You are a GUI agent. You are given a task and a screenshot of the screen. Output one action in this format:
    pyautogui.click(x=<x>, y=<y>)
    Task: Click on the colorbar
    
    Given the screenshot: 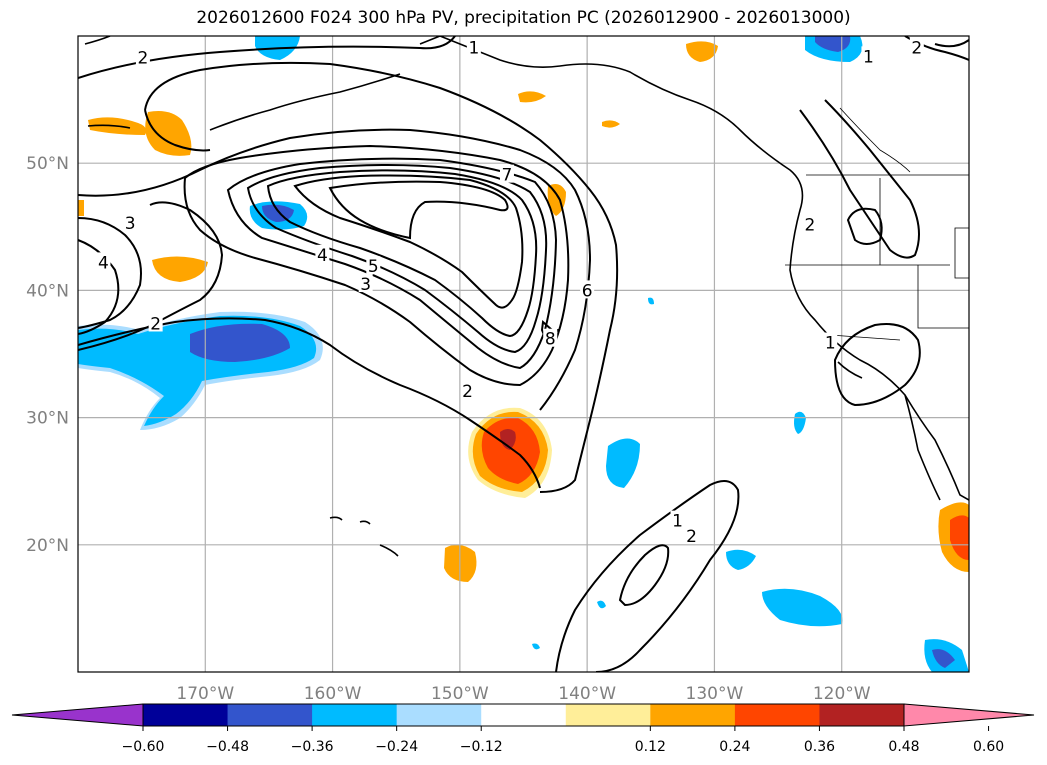 What is the action you would take?
    pyautogui.click(x=523, y=715)
    